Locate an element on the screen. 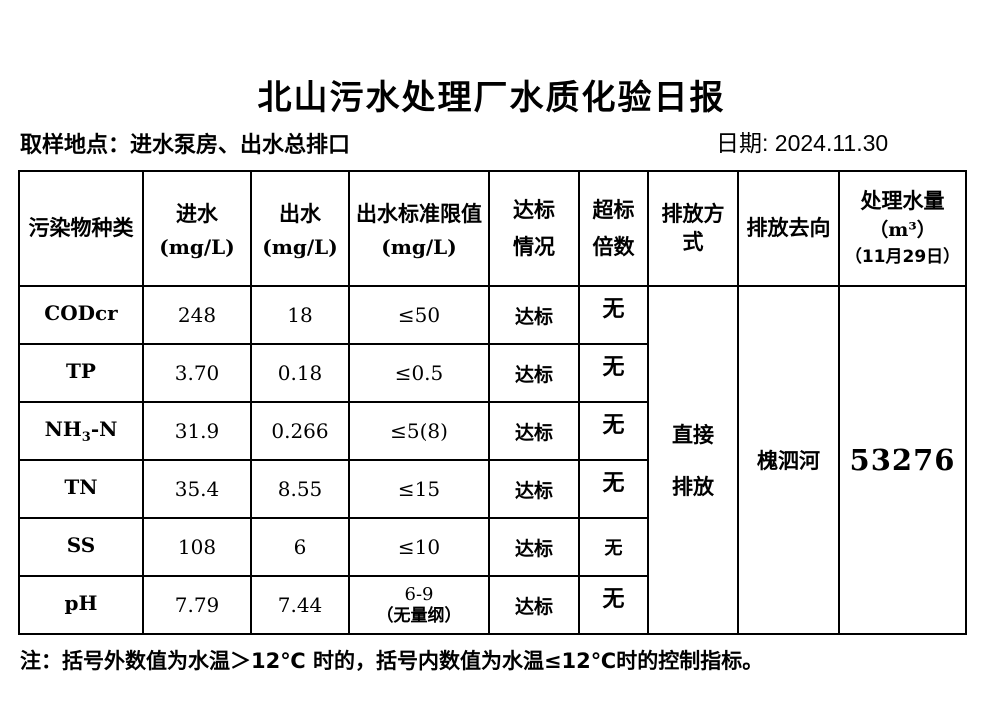  table-row-tp: TP 3.70 0.18 ≤0.5 达标 无 is located at coordinates (492, 373).